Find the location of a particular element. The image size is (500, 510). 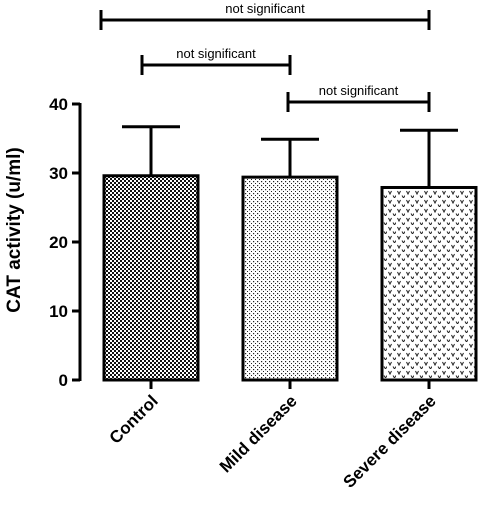

y-axis-label: CAT activity (u/ml) is located at coordinates (14, 229).